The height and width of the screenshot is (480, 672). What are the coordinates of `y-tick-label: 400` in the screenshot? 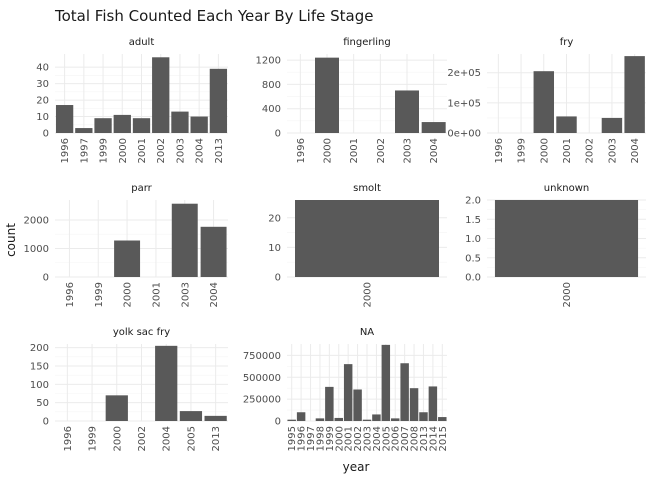 It's located at (271, 109).